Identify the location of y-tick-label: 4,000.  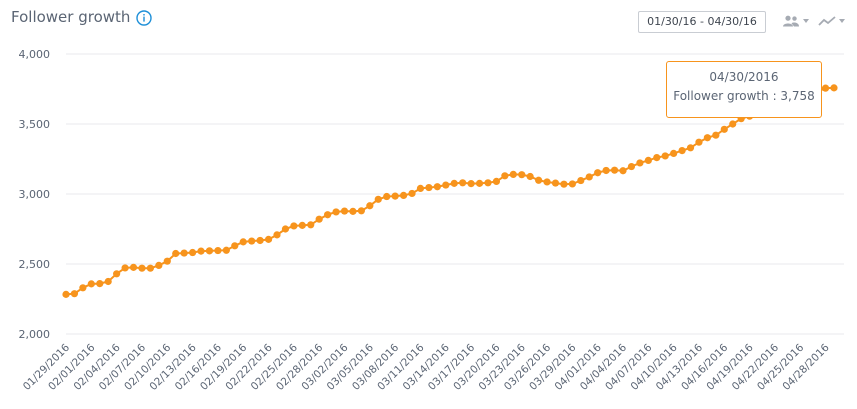
(35, 54).